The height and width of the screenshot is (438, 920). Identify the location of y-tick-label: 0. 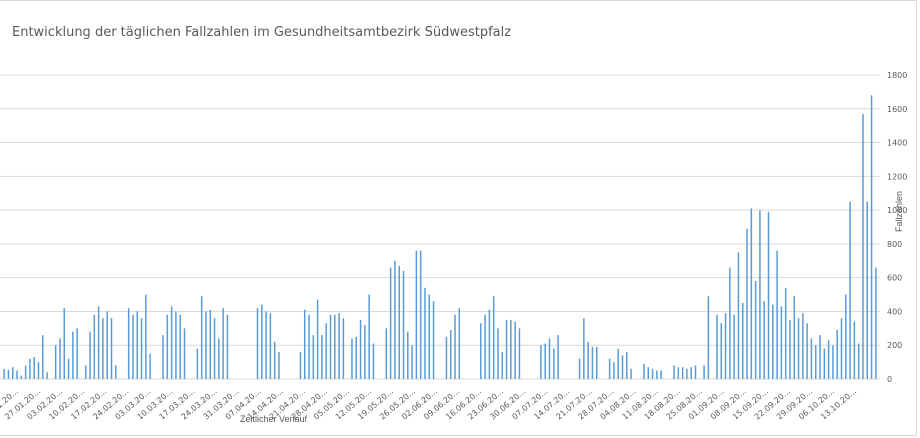
(889, 379).